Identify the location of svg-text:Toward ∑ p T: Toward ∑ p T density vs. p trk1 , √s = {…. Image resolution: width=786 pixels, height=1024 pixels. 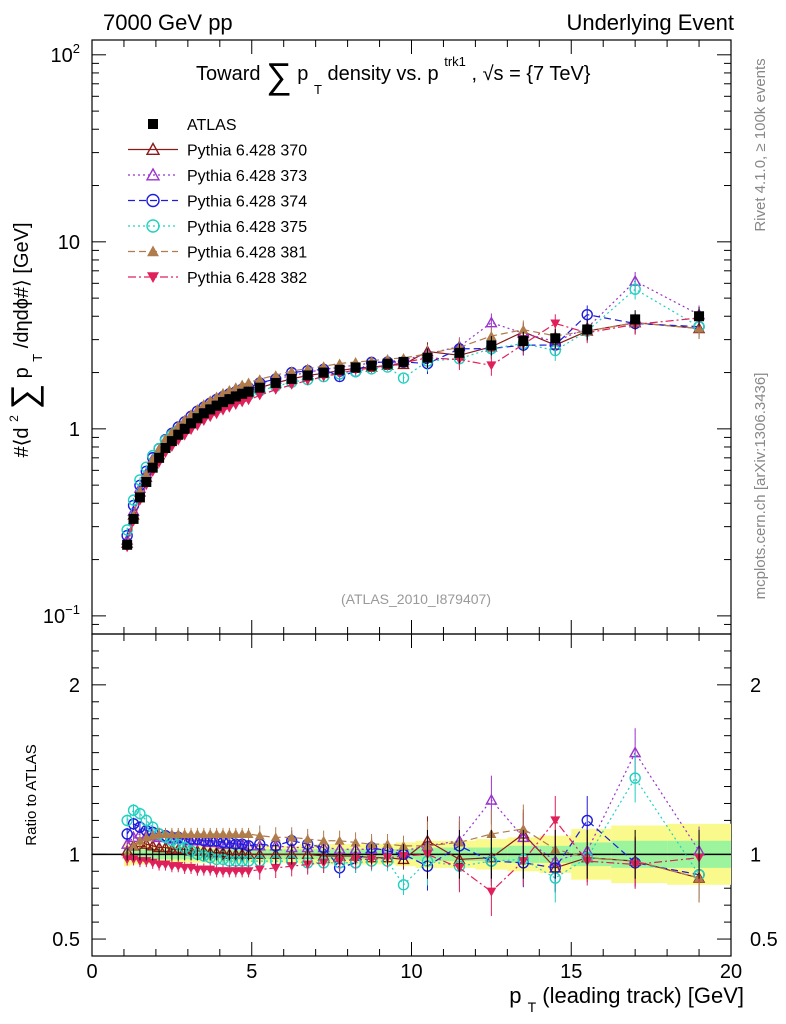
(393, 74).